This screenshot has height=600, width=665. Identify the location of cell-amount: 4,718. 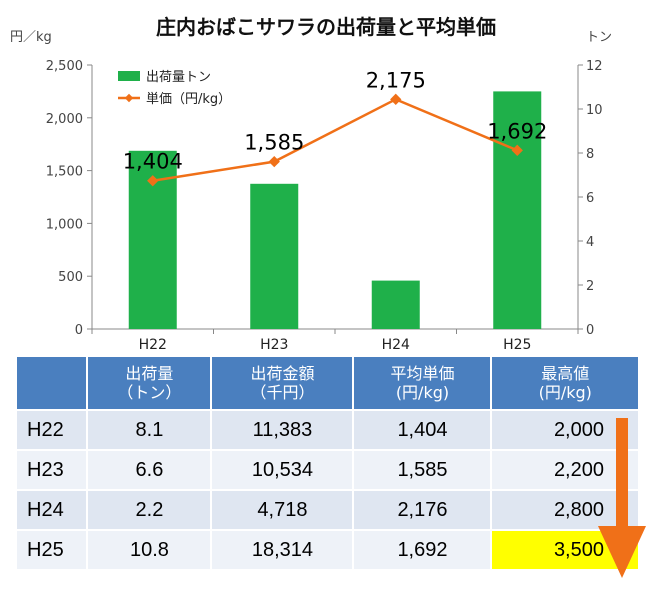
(282, 510).